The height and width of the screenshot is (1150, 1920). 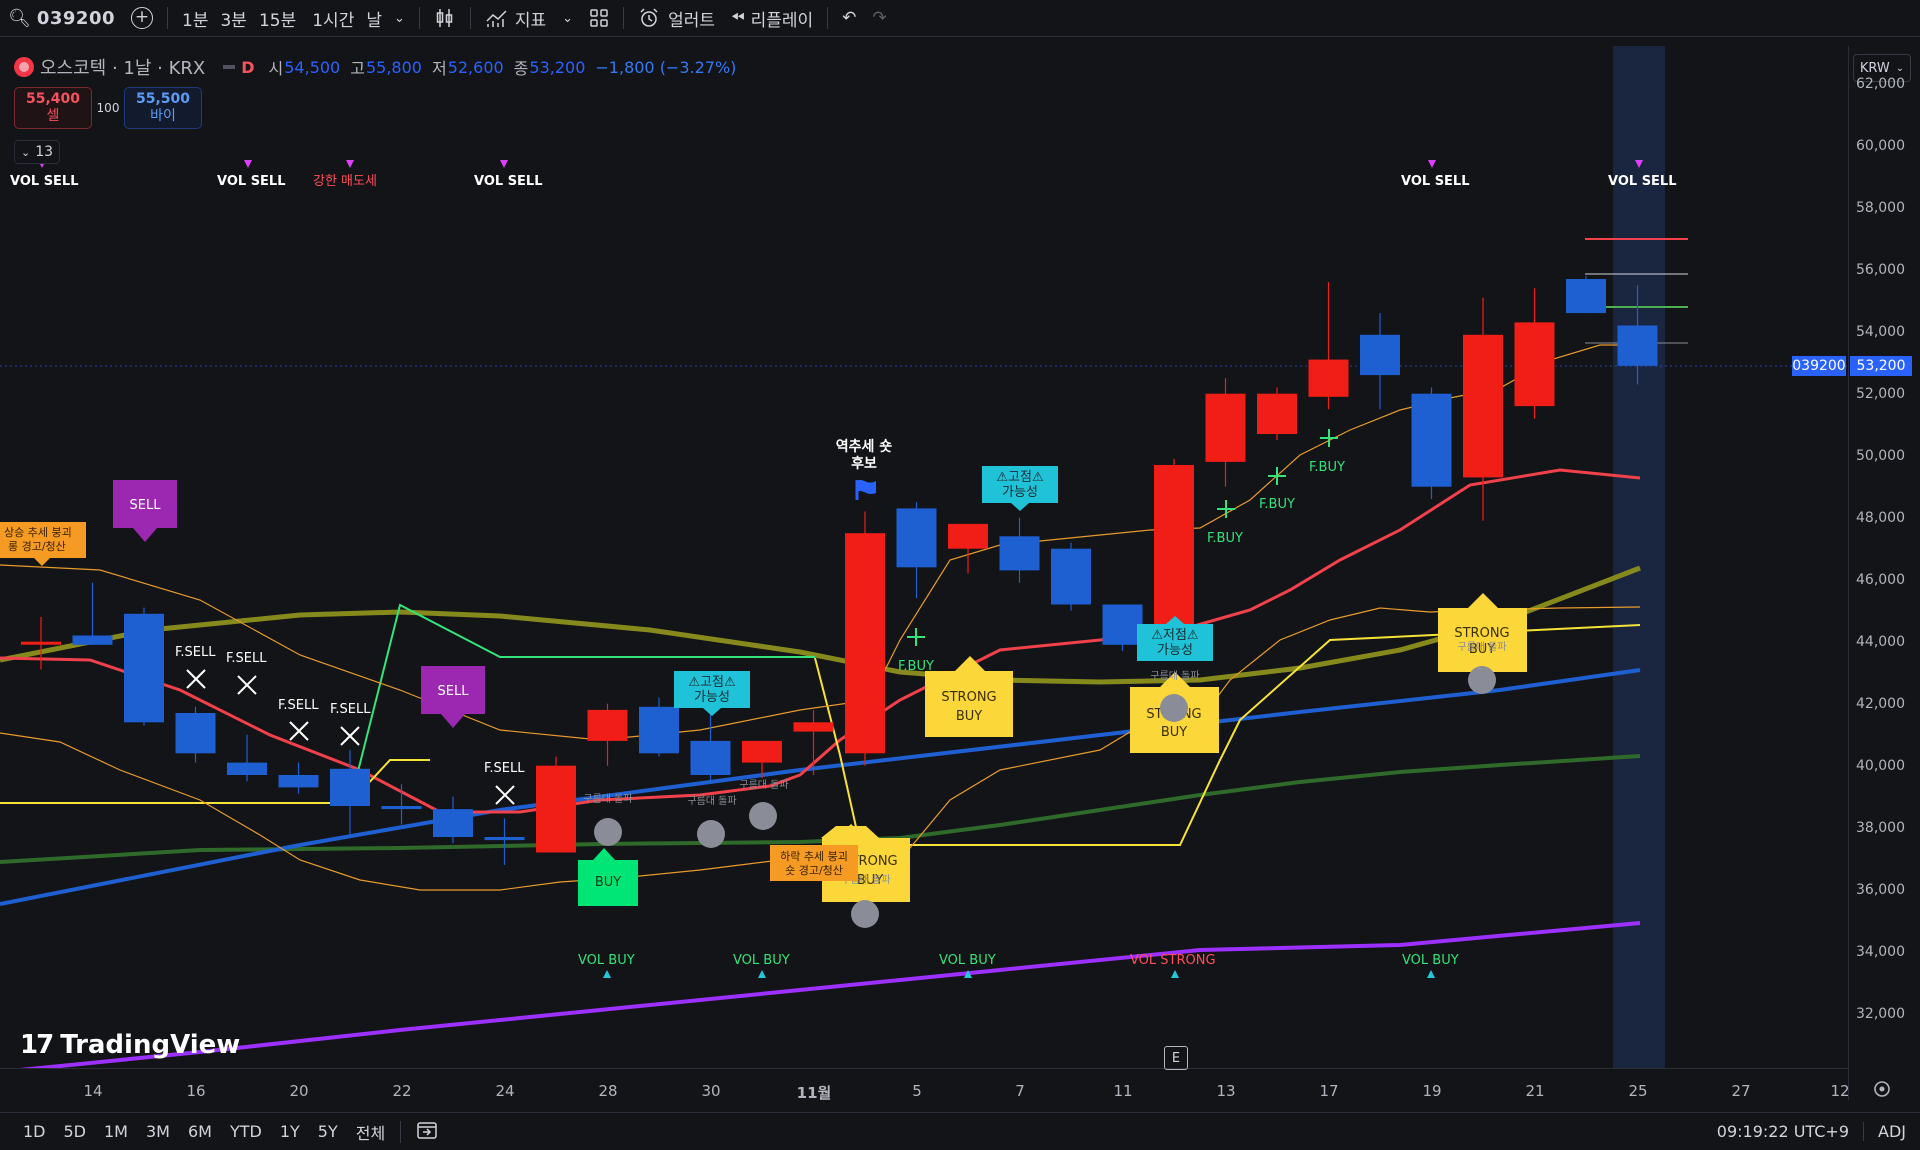 What do you see at coordinates (75, 1131) in the screenshot?
I see `range-5d: 5D` at bounding box center [75, 1131].